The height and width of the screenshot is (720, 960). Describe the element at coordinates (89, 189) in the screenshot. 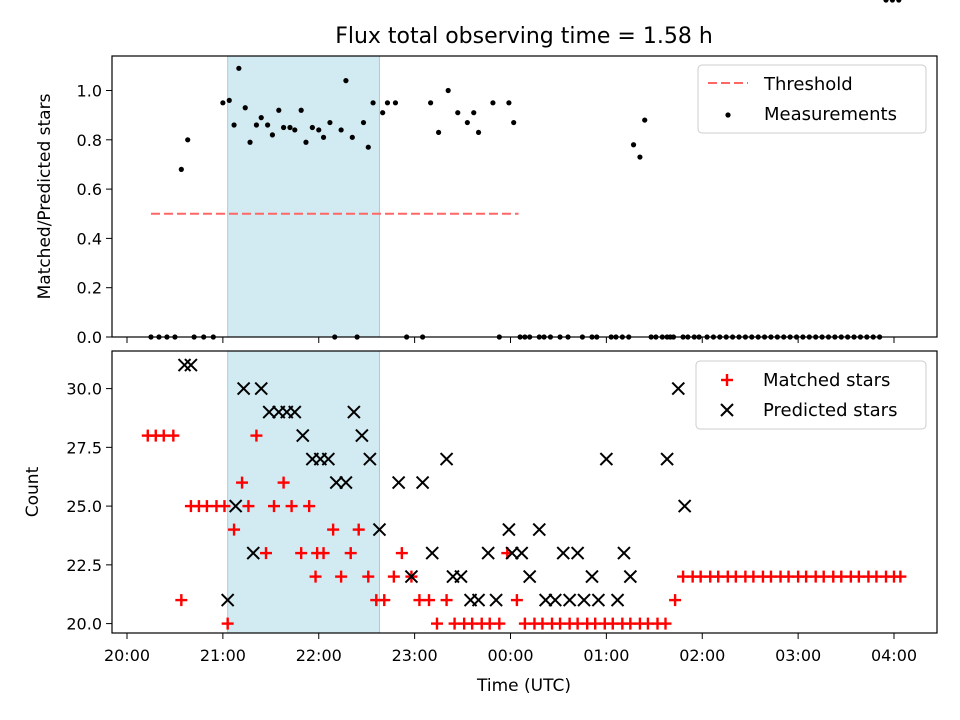

I see `y-tick-label: 0.6` at that location.